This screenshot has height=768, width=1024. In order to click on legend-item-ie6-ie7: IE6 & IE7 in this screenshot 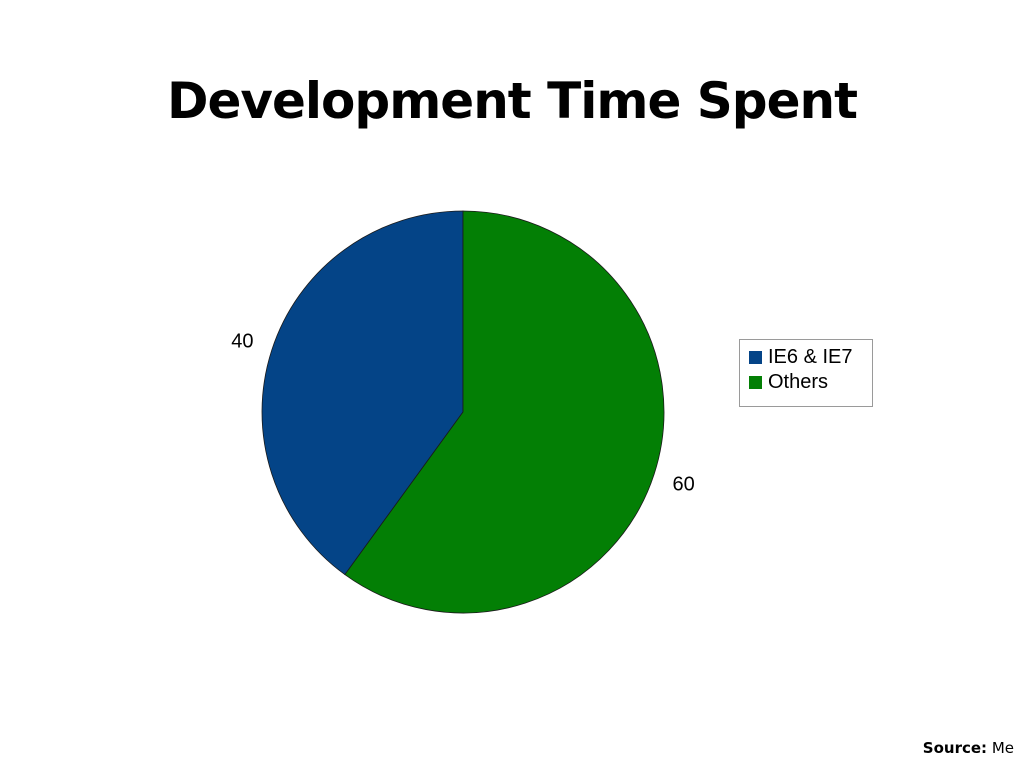, I will do `click(810, 357)`.